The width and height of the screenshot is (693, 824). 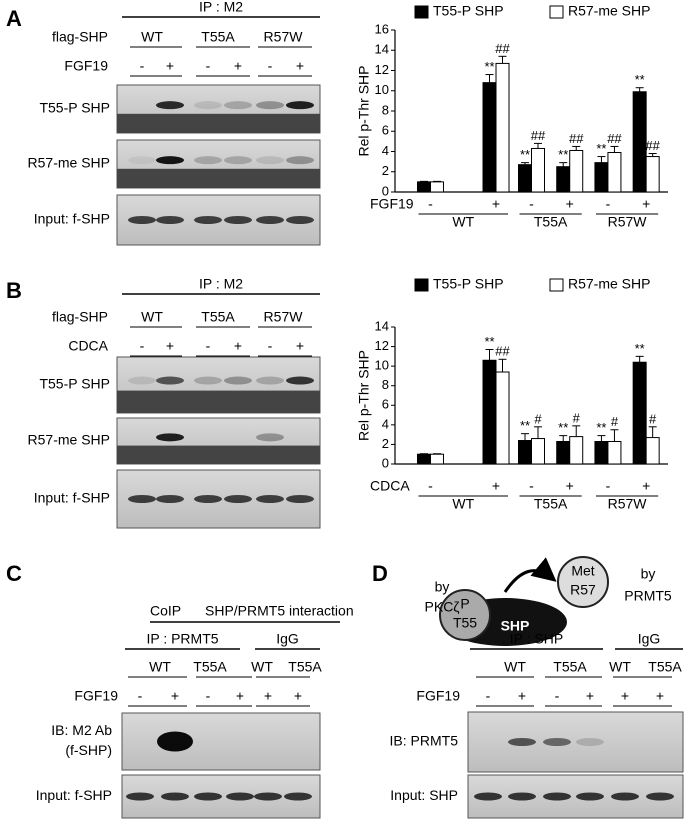 I want to click on coip-label: CoIP, so click(x=165, y=611).